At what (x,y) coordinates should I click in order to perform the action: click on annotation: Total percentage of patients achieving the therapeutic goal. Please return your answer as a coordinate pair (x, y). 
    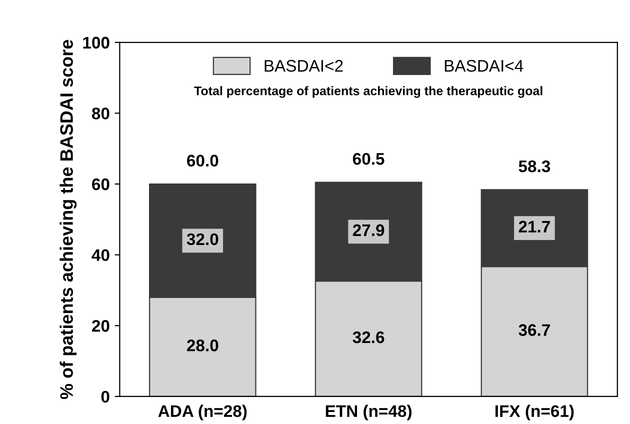
    Looking at the image, I should click on (368, 92).